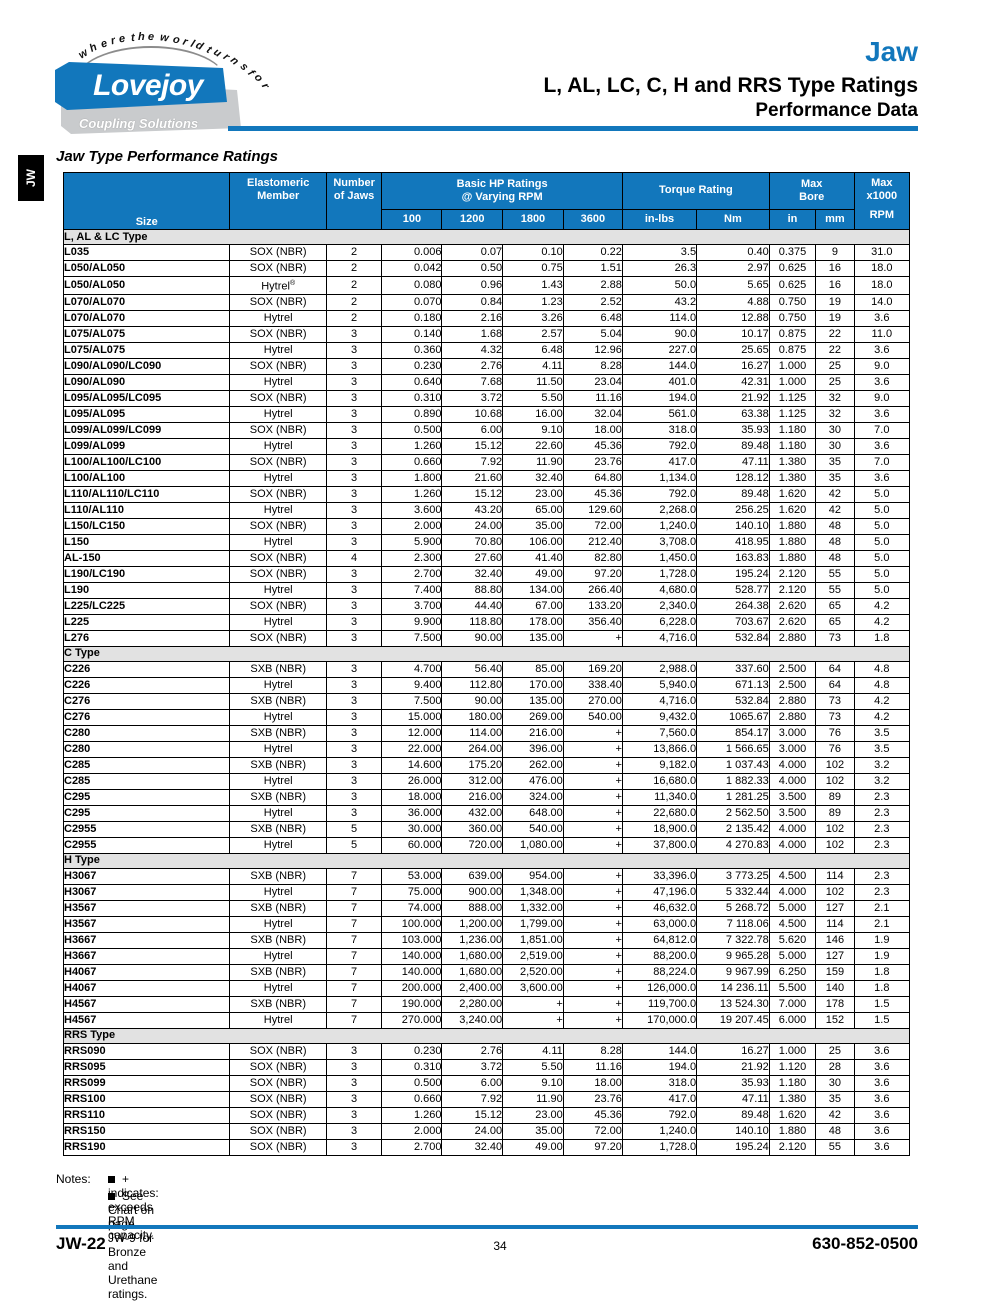 The image size is (1000, 1301). What do you see at coordinates (146, 1020) in the screenshot?
I see `cell-size: H4567` at bounding box center [146, 1020].